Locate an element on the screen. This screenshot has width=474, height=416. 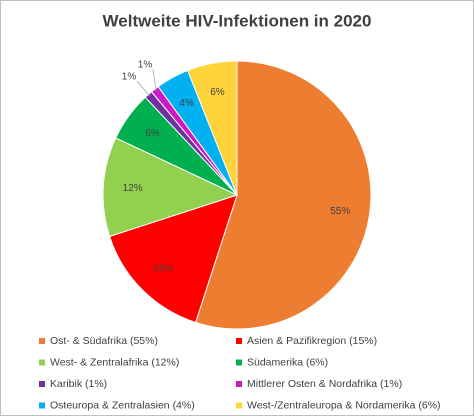
legend-label: Karibik (1%) is located at coordinates (78, 384).